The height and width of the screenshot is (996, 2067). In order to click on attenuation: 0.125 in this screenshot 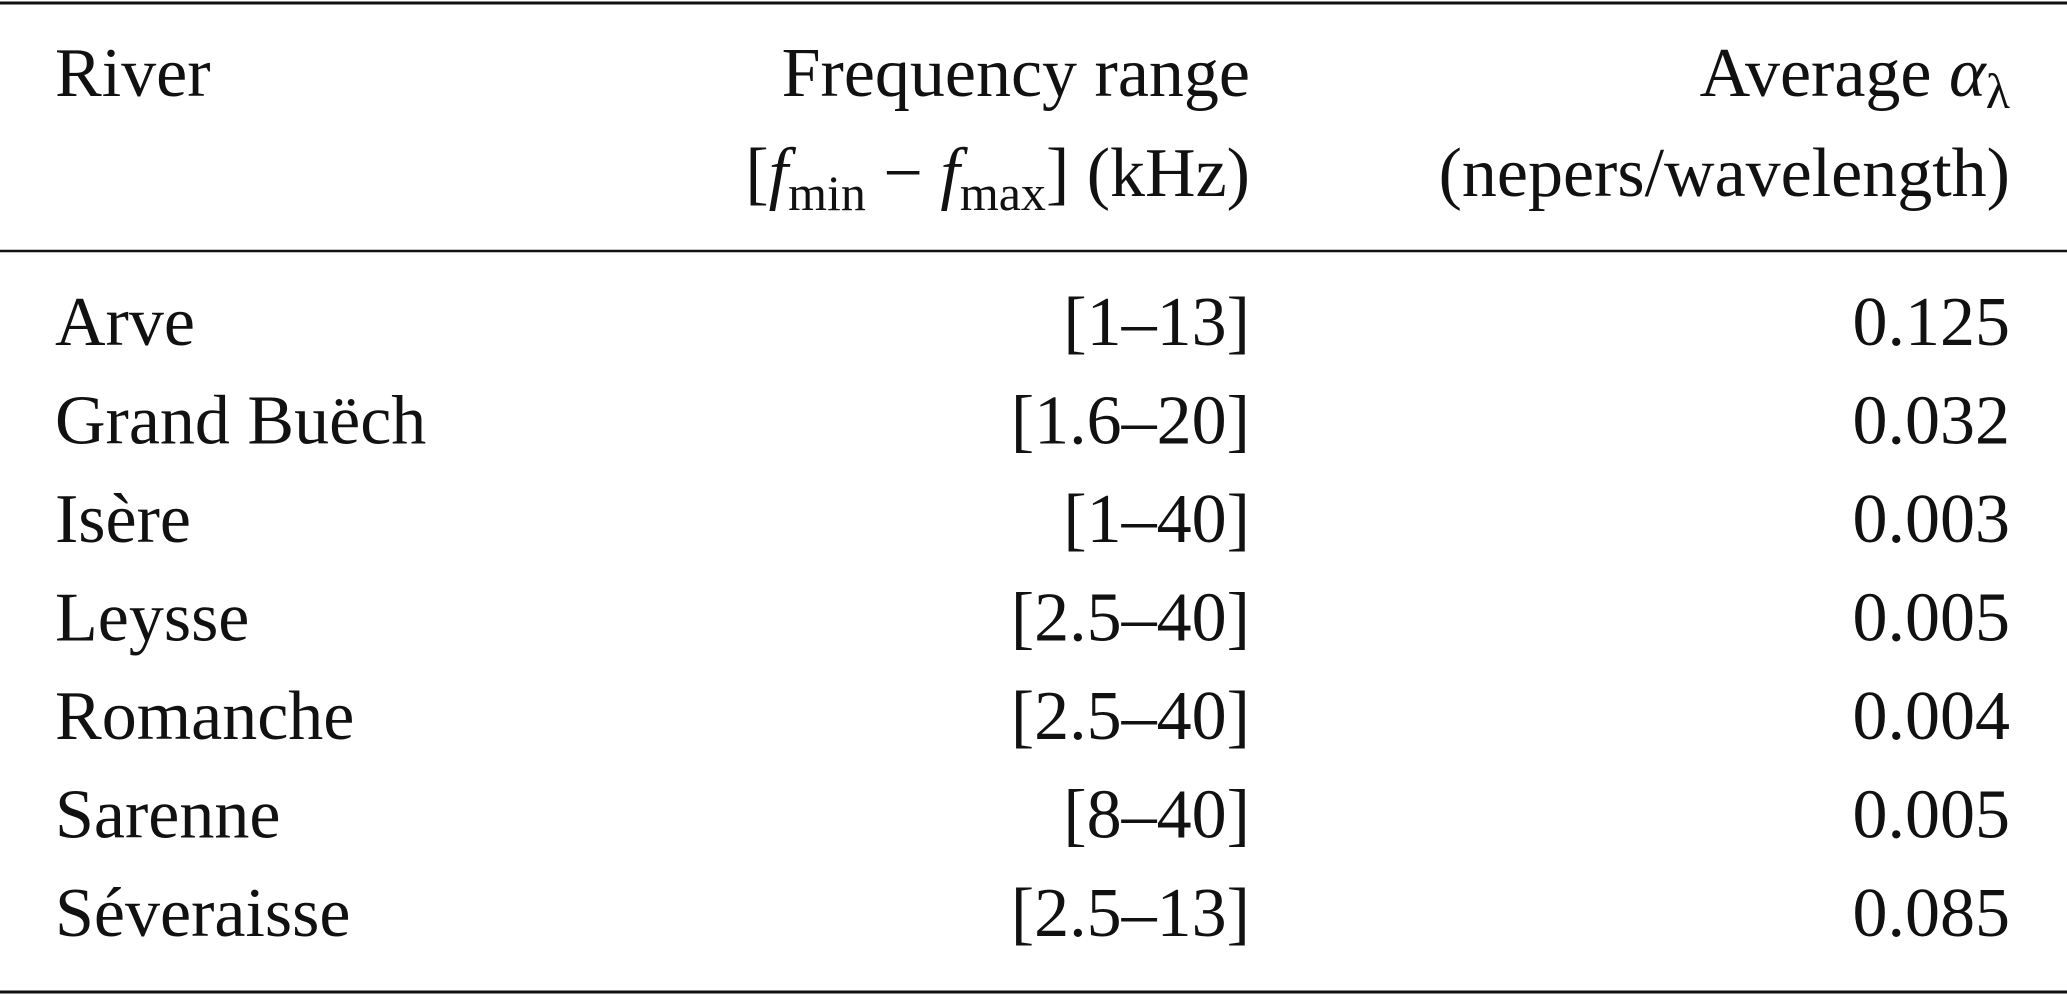, I will do `click(1932, 322)`.